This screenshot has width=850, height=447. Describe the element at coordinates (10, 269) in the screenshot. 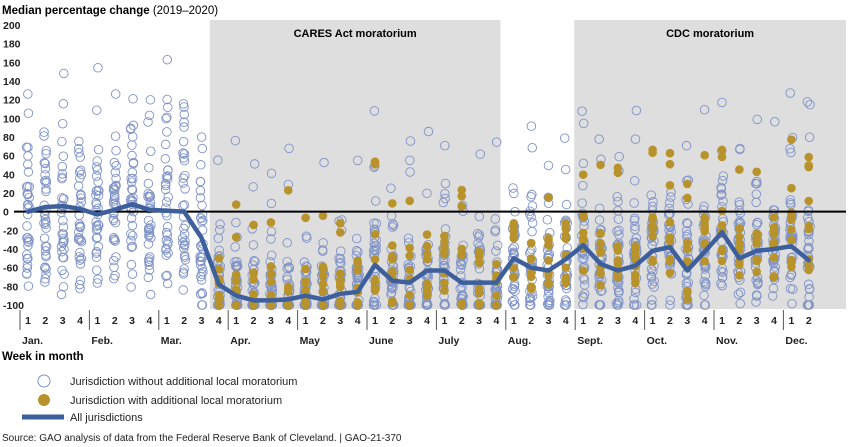

I see `y-tick-label: -60` at that location.